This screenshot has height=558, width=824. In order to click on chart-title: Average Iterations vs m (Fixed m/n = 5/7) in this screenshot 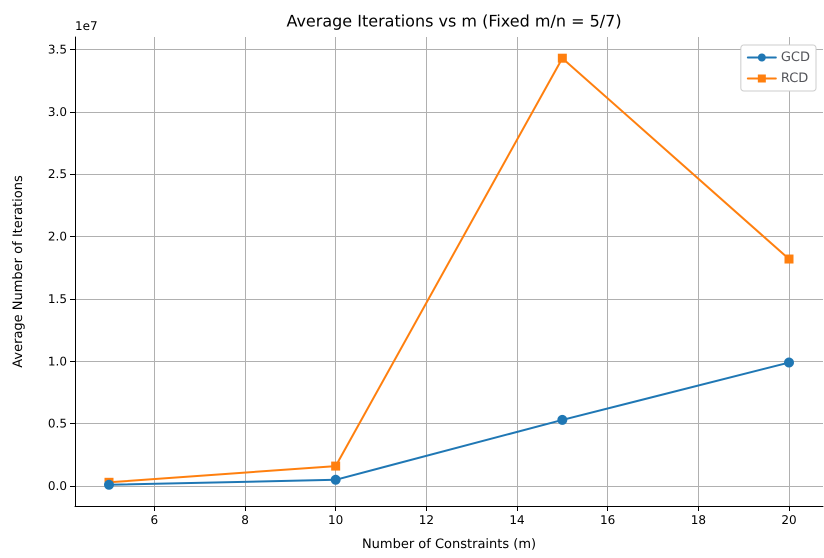, I will do `click(454, 21)`.